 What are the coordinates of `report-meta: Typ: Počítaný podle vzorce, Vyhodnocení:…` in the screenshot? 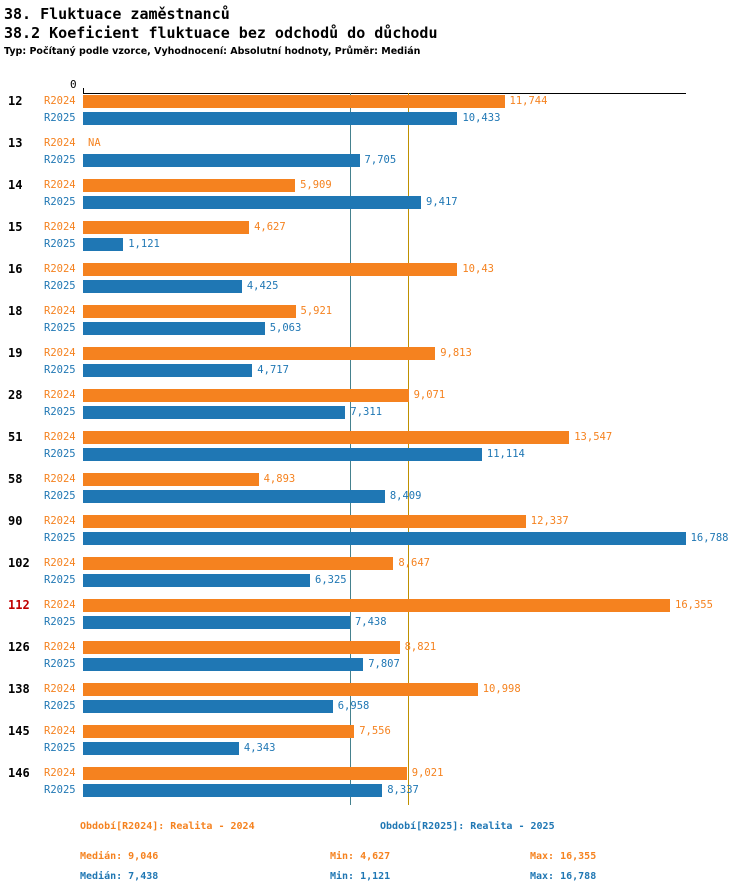 It's located at (212, 51).